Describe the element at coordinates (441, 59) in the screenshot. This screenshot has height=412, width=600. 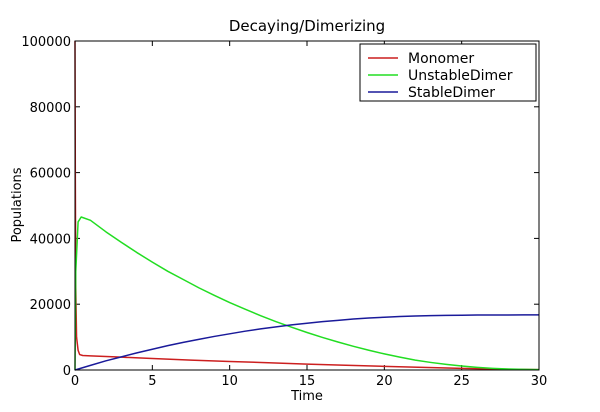
I see `legend-label-monomer: Monomer` at that location.